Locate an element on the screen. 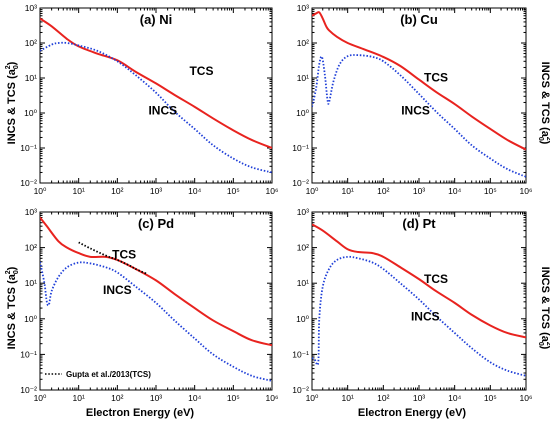 The width and height of the screenshot is (550, 422). panel-title-b: (b) Cu is located at coordinates (419, 19).